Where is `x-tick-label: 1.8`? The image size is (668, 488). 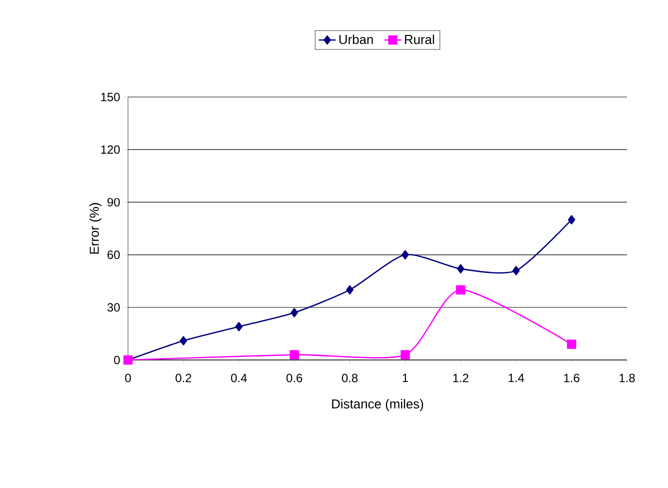
x-tick-label: 1.8 is located at coordinates (627, 378).